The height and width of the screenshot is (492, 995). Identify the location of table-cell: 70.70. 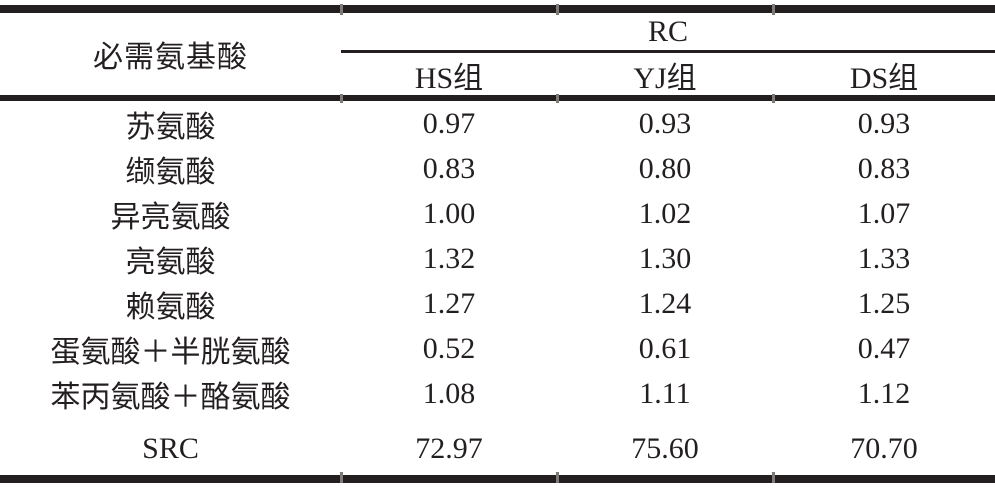
(884, 448).